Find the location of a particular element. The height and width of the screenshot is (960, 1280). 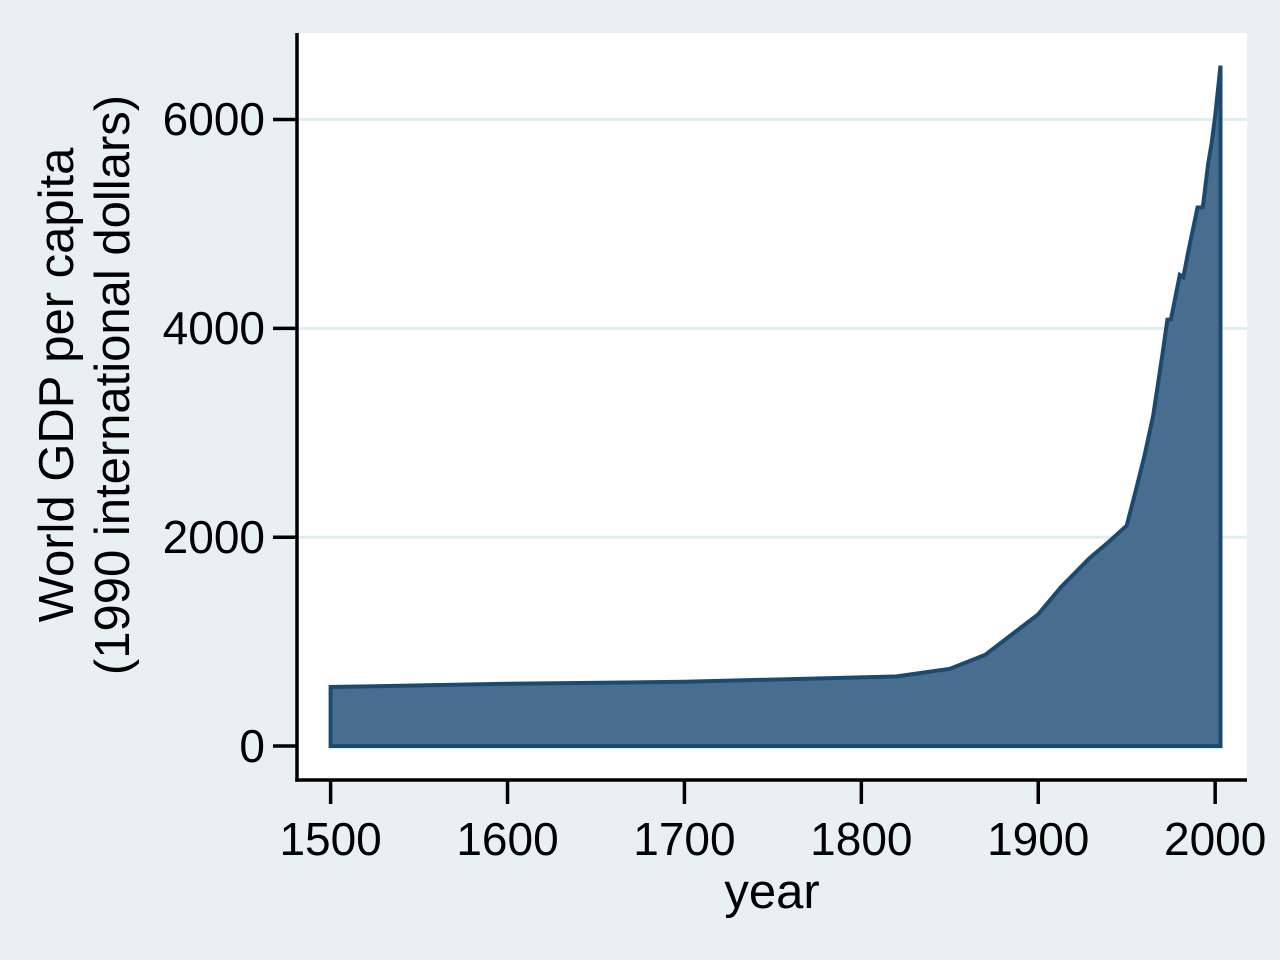

x-tick-label-1900: 1900 is located at coordinates (1038, 839).